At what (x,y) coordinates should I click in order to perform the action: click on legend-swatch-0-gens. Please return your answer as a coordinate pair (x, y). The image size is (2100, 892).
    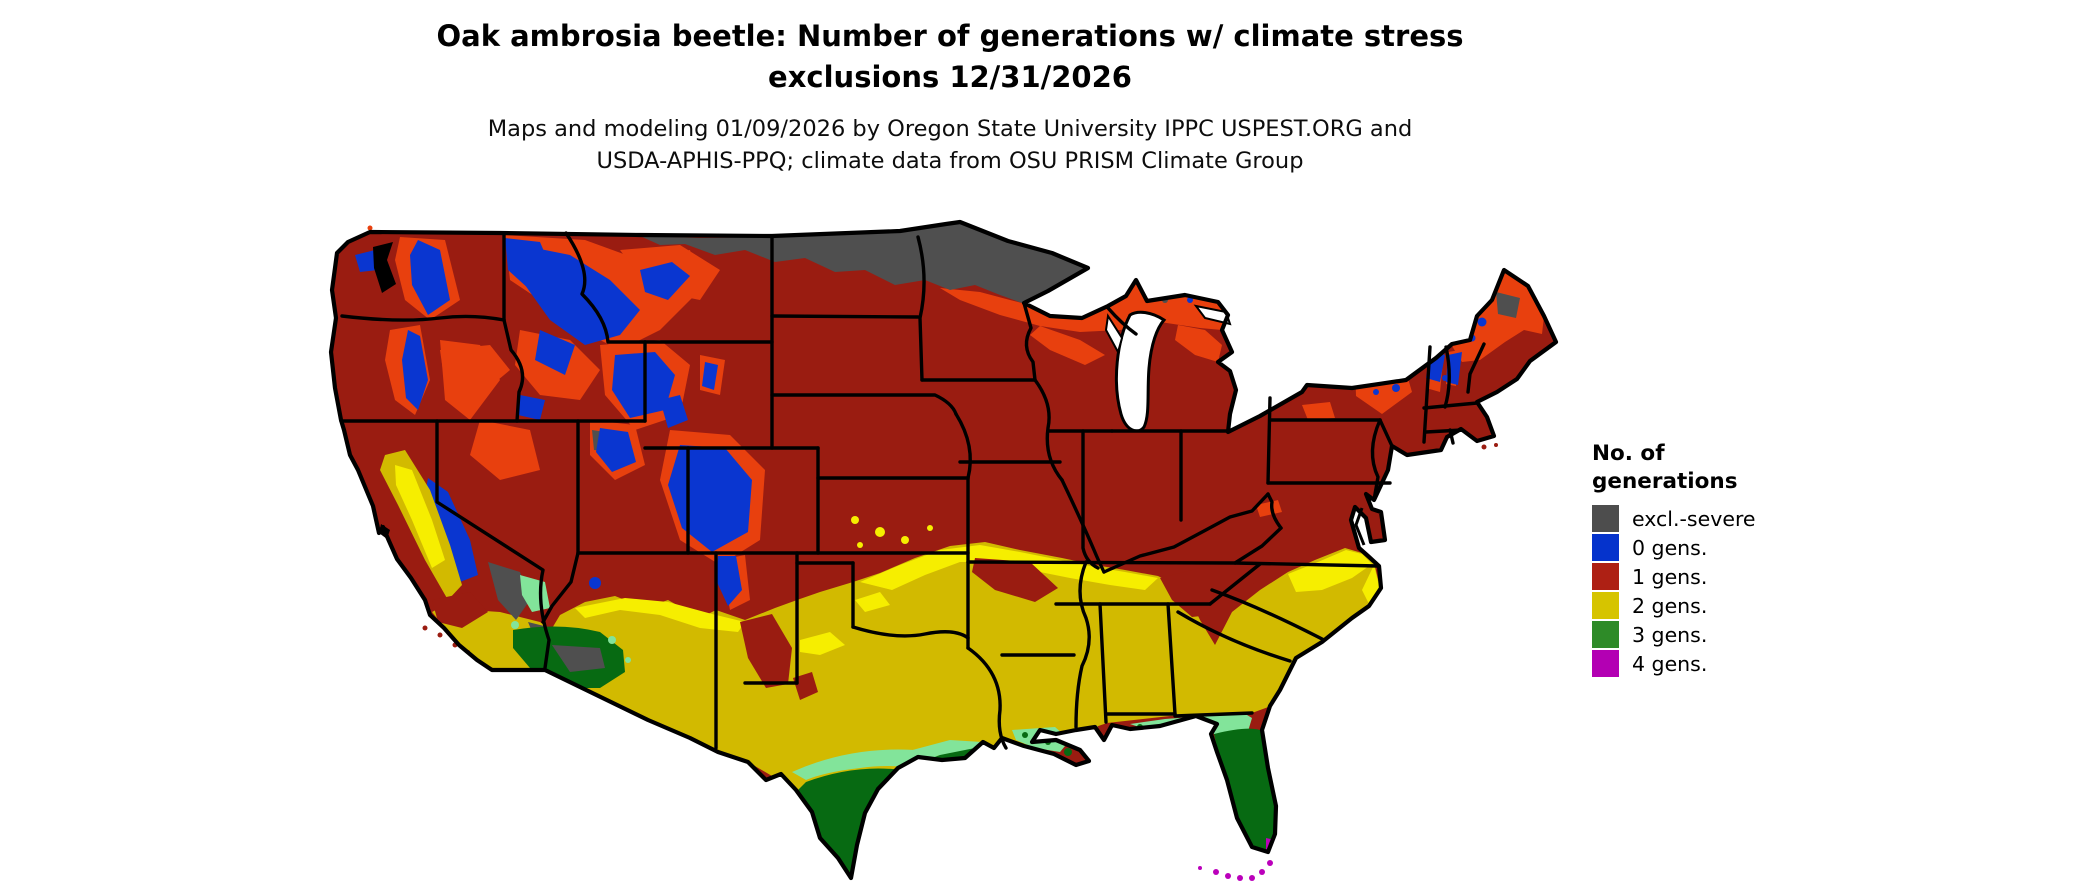
    Looking at the image, I should click on (1605, 547).